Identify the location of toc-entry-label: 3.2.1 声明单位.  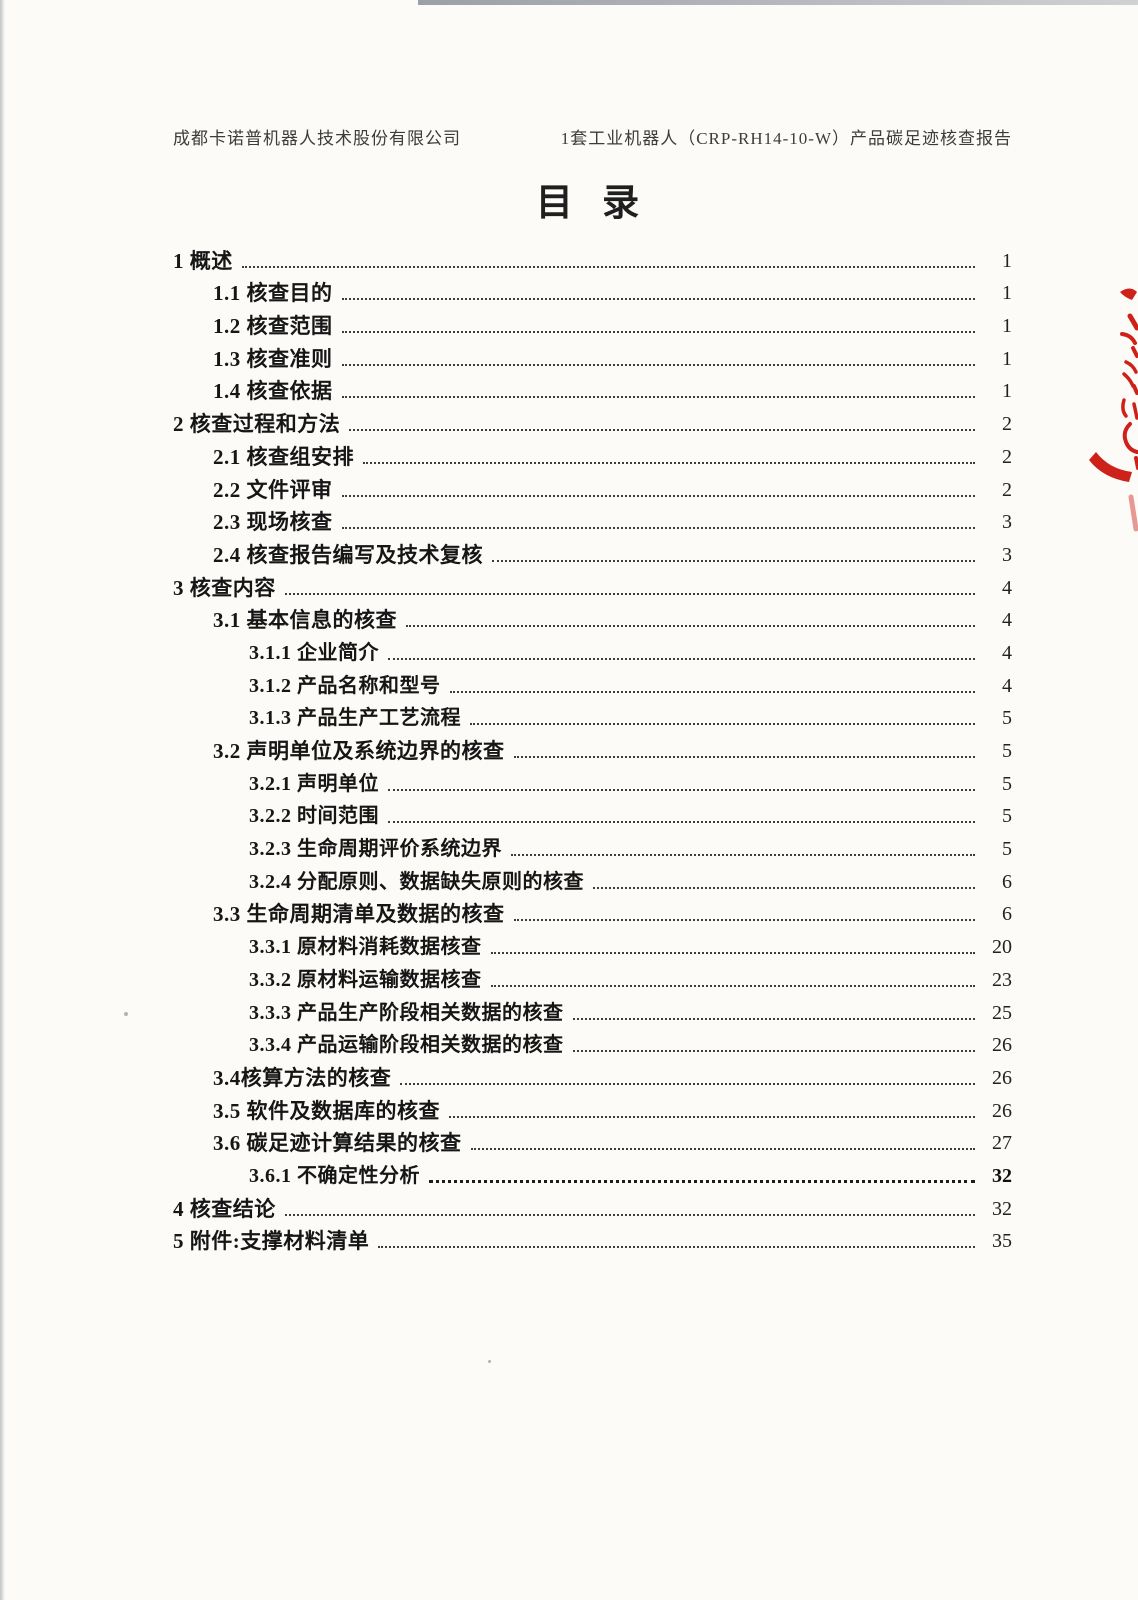
(314, 783).